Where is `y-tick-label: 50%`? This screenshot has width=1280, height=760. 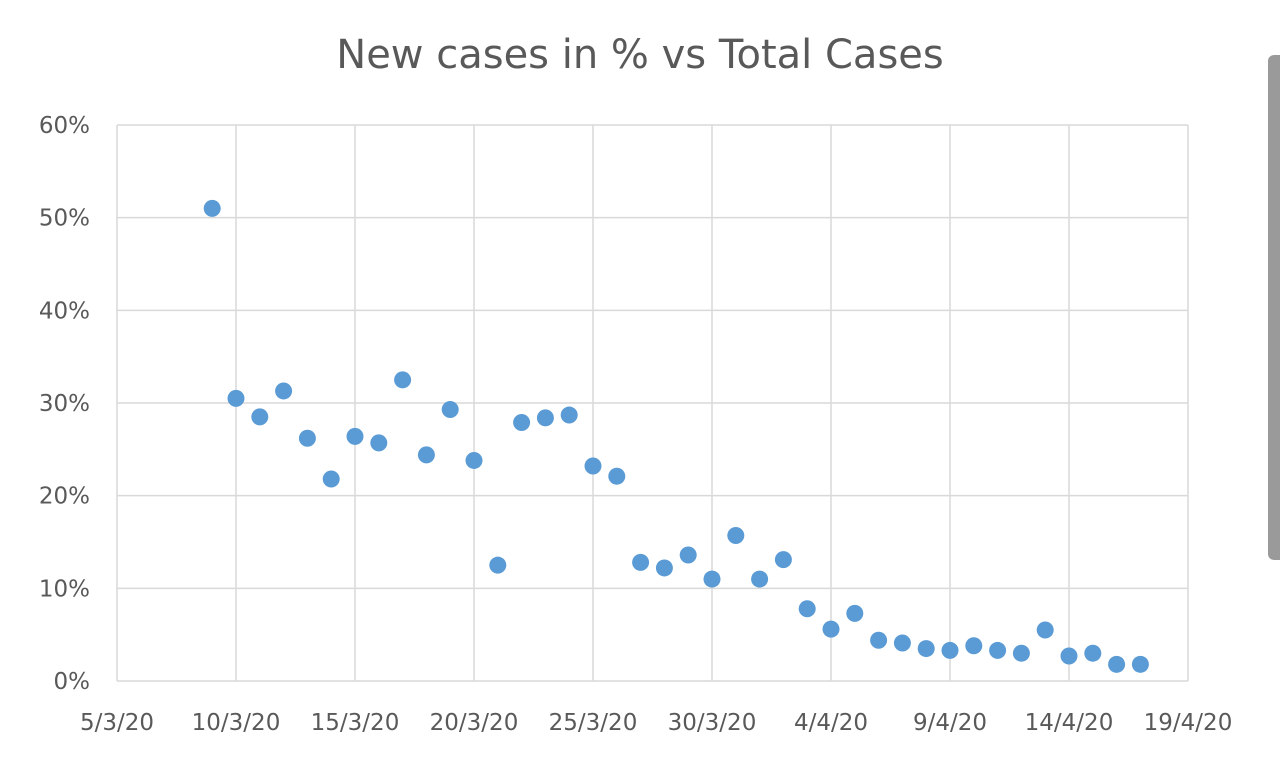
y-tick-label: 50% is located at coordinates (64, 219).